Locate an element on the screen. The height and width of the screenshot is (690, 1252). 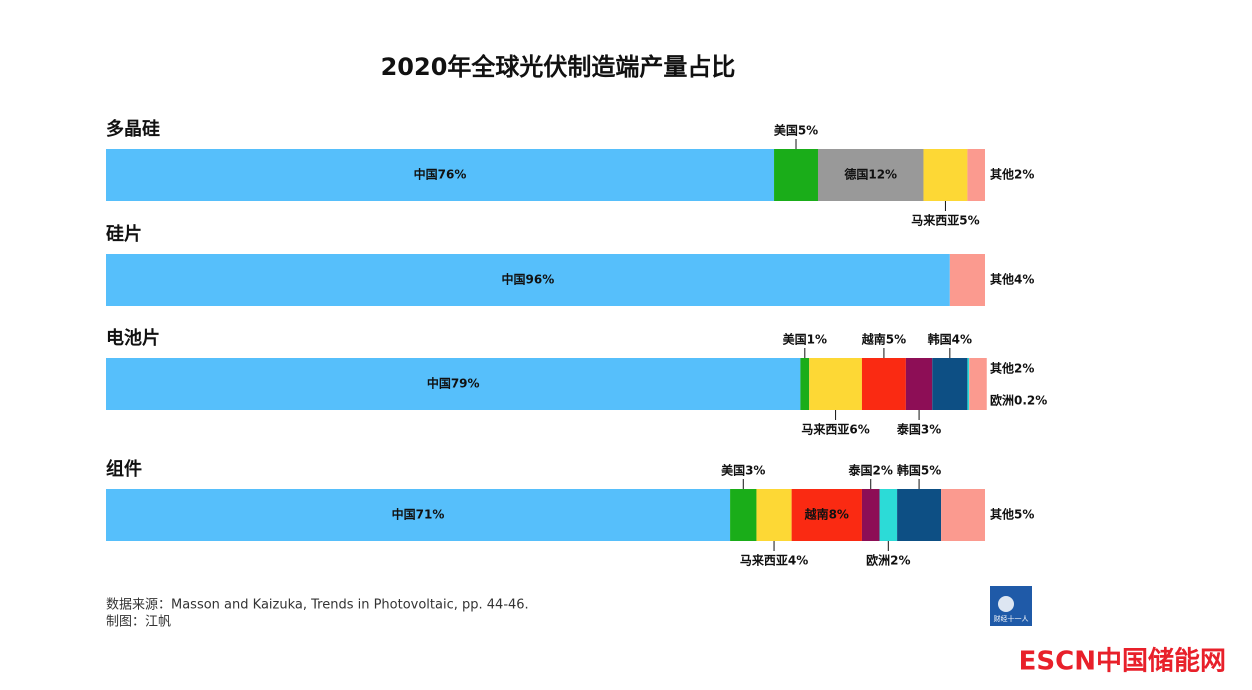
data-label: 泰国3% is located at coordinates (918, 429).